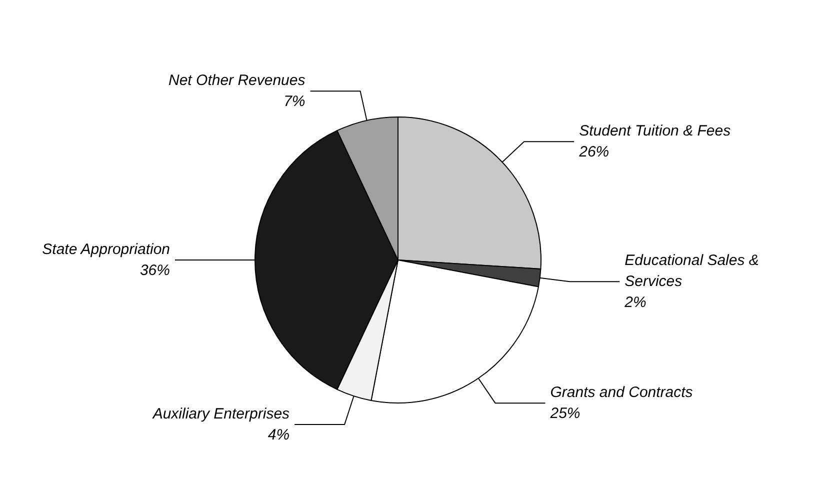  Describe the element at coordinates (694, 271) in the screenshot. I see `slice-label: Educational Sales & Services` at that location.